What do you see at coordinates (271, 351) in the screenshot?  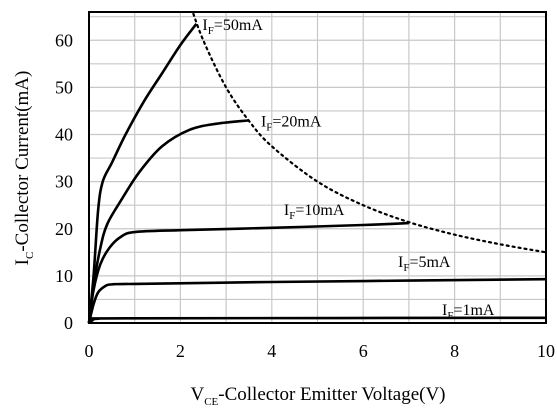 I see `x-tick-label: 4` at bounding box center [271, 351].